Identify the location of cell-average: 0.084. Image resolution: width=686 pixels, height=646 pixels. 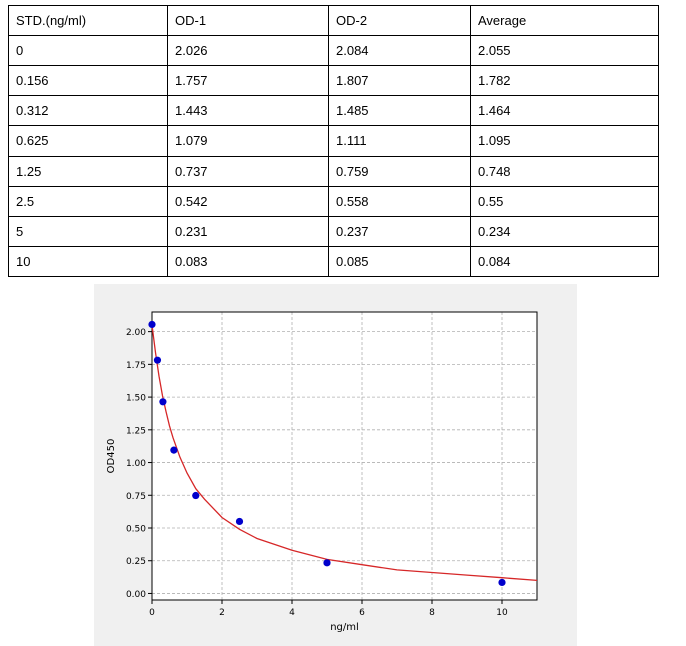
(564, 261).